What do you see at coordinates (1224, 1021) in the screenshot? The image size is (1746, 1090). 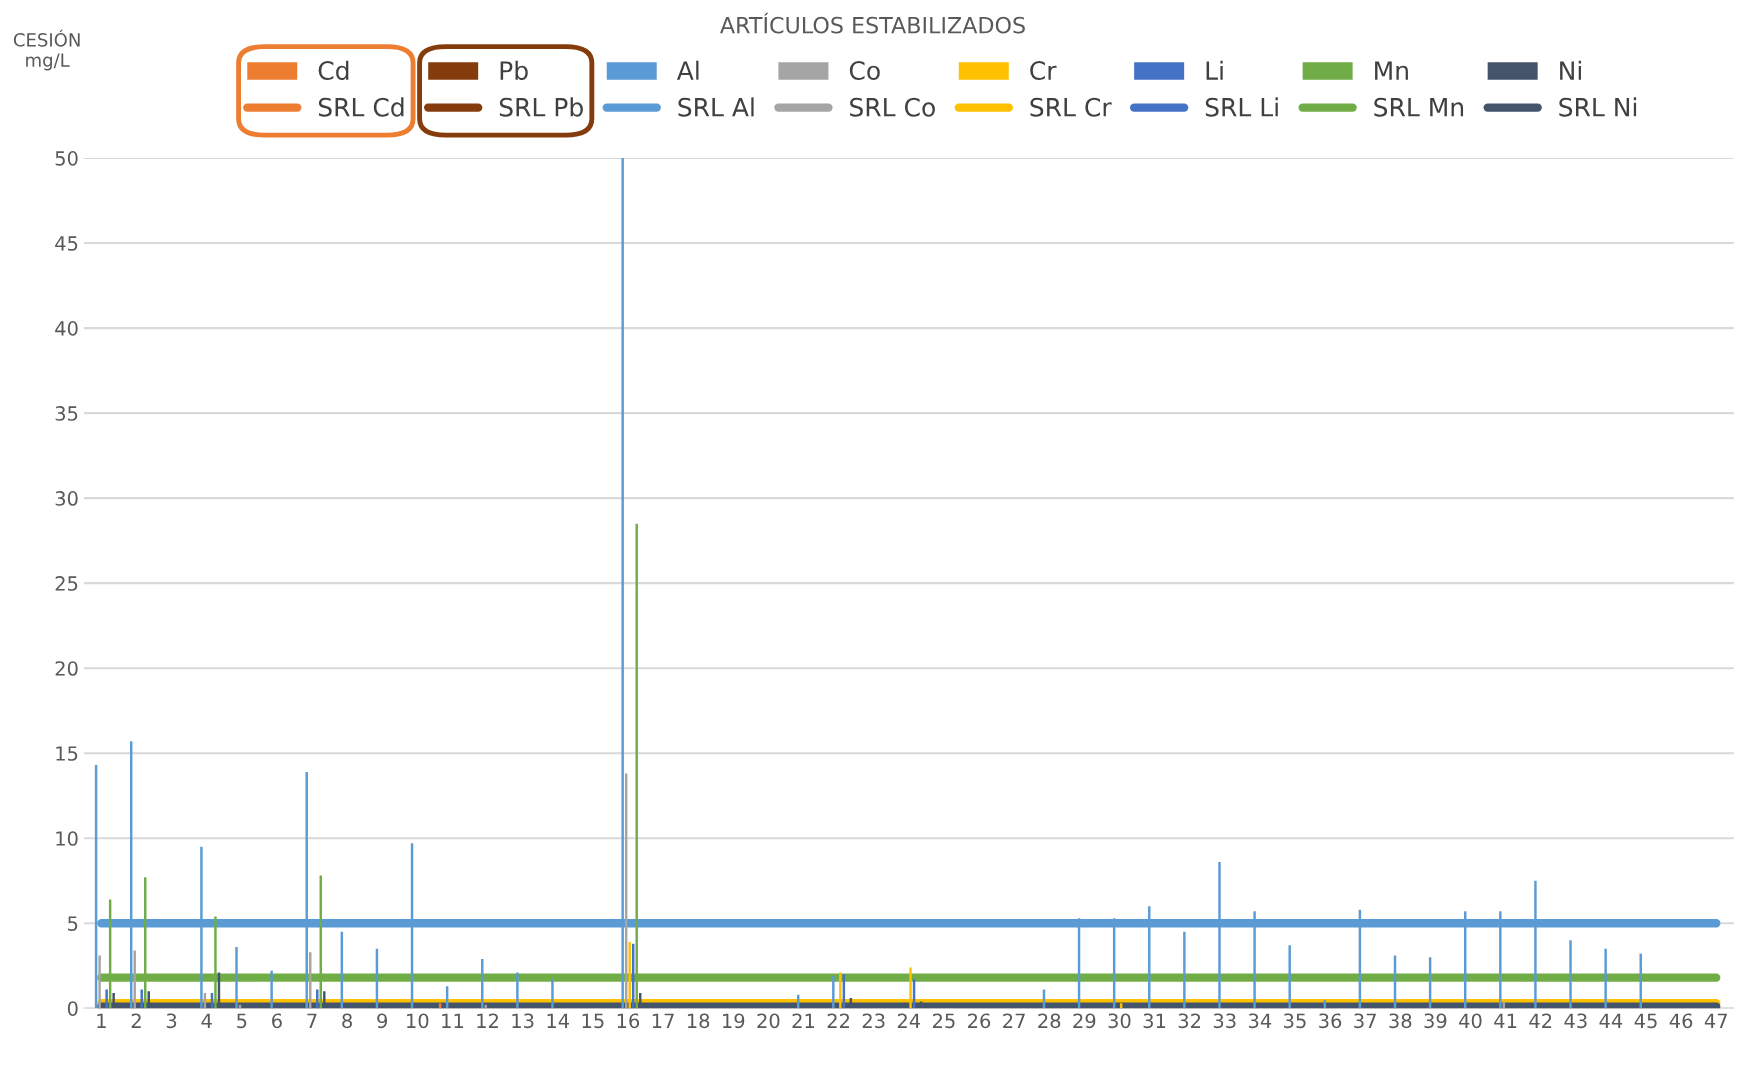 I see `x-tick-label: 33` at bounding box center [1224, 1021].